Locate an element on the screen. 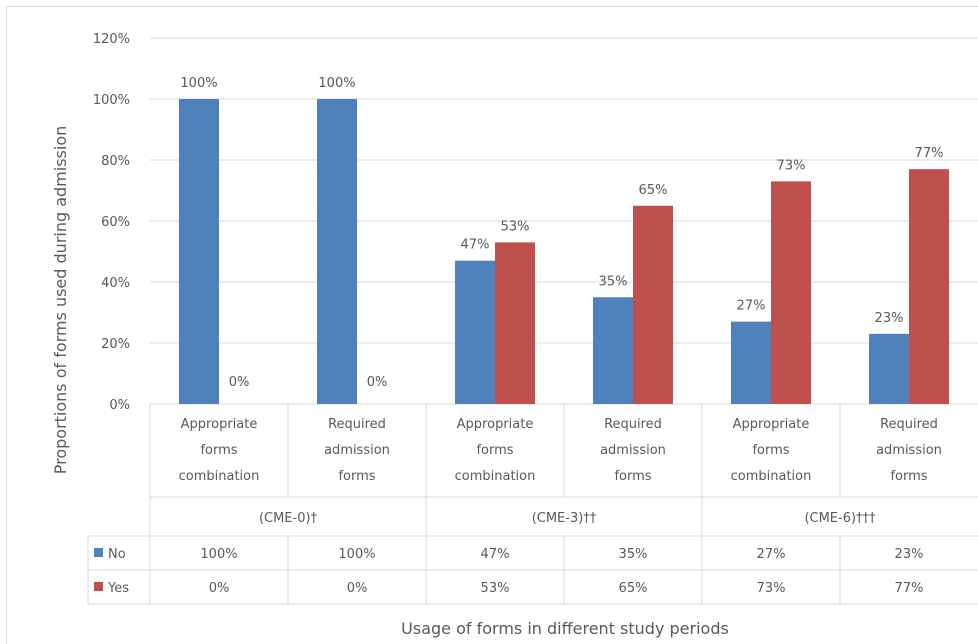 This screenshot has height=644, width=978. table-value: 35% is located at coordinates (633, 554).